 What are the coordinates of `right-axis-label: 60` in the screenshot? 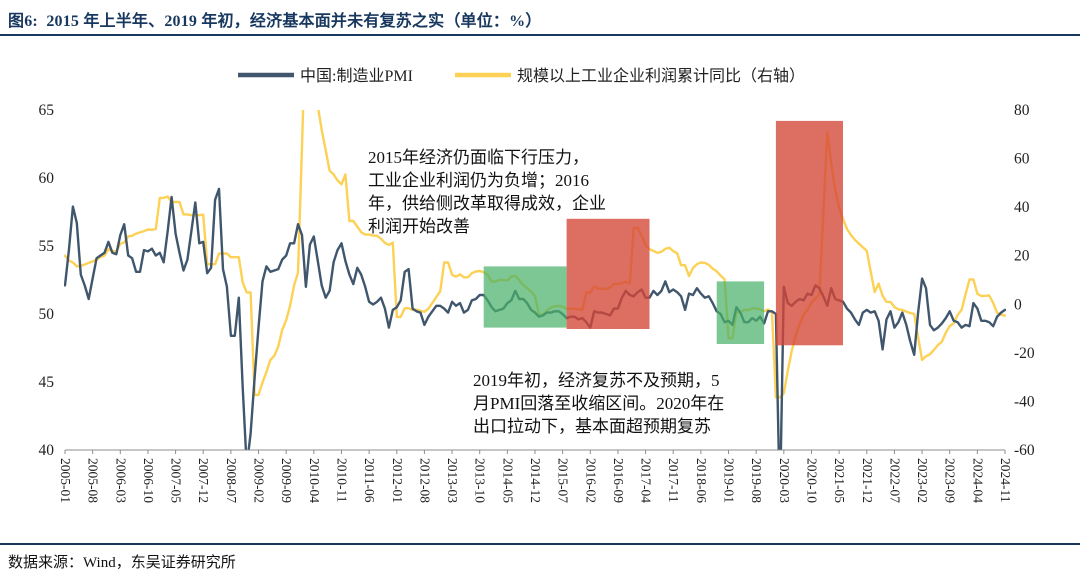 It's located at (1022, 159).